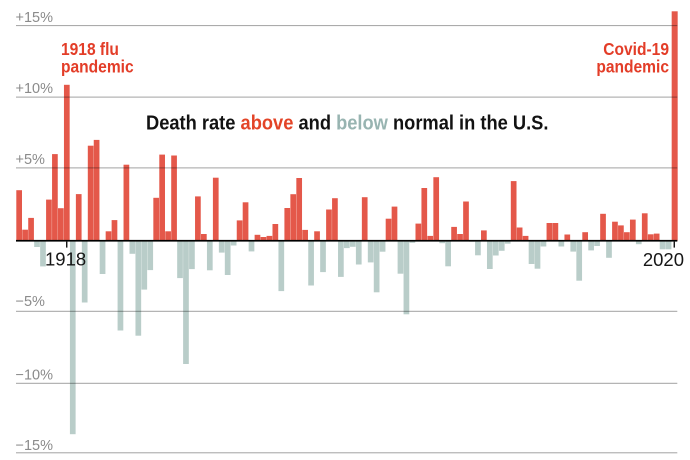 The height and width of the screenshot is (460, 690). What do you see at coordinates (663, 259) in the screenshot?
I see `svg-text: 2020` at bounding box center [663, 259].